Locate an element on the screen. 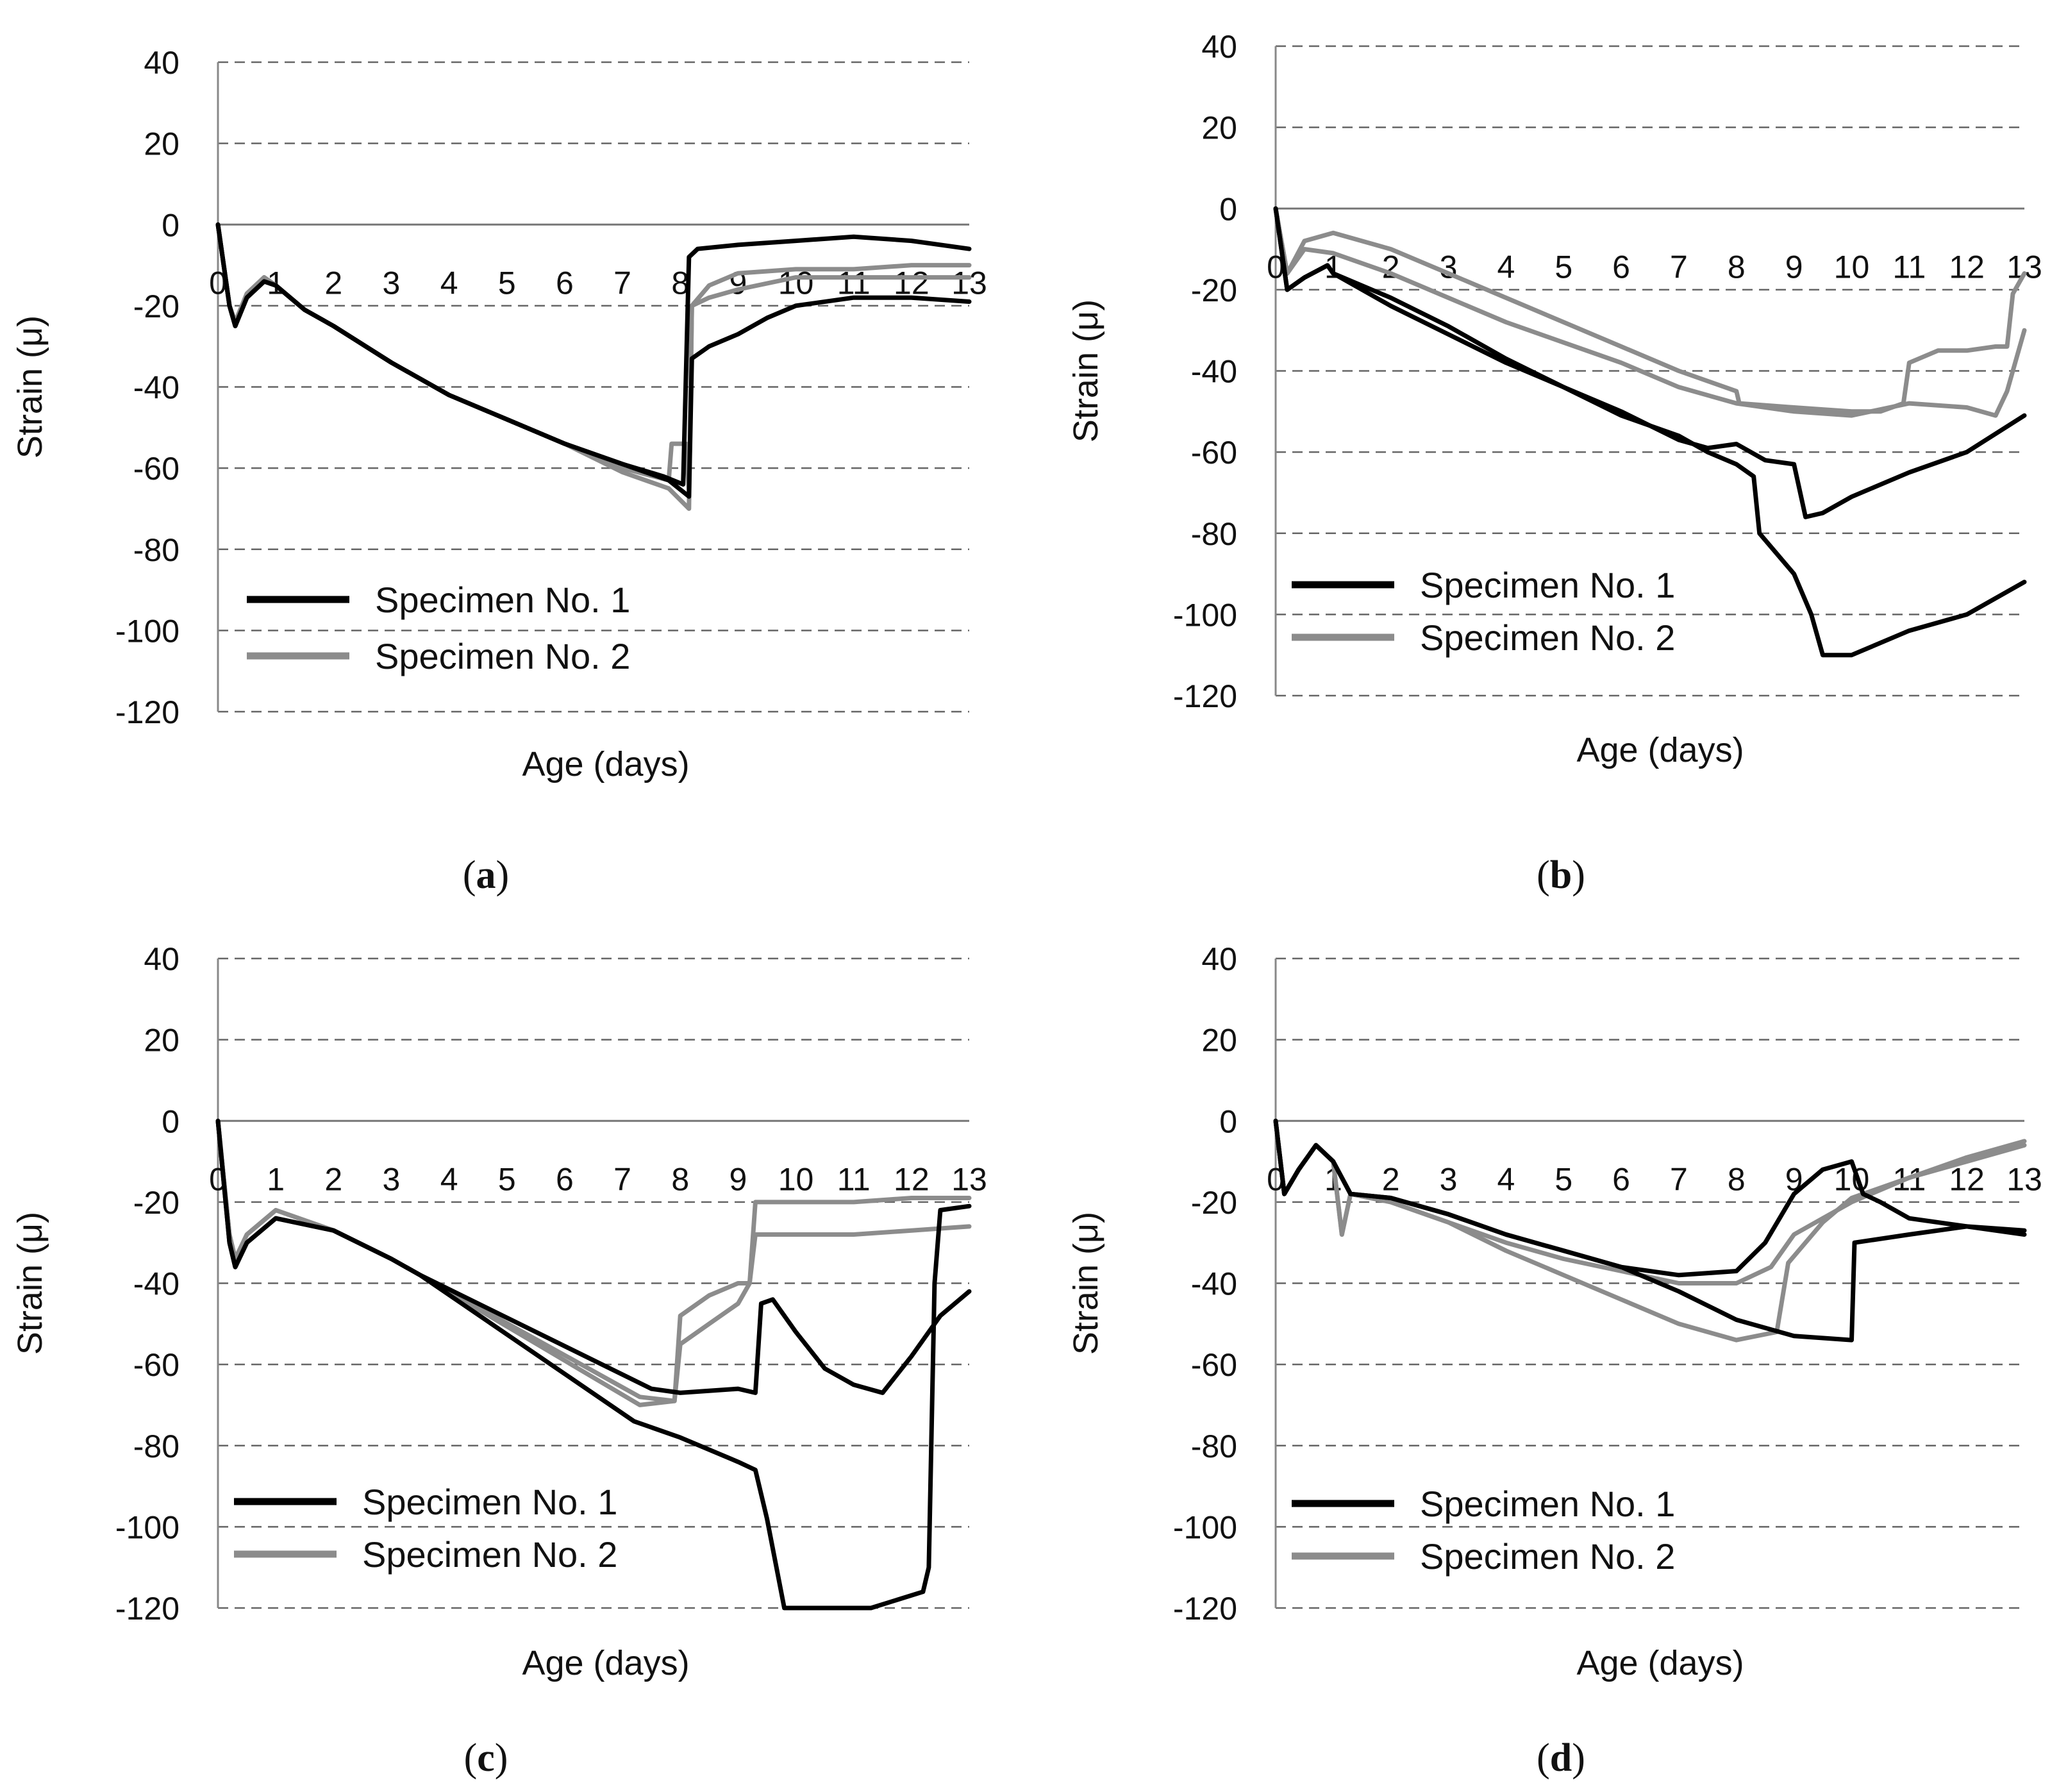 The height and width of the screenshot is (1792, 2059). panel-caption-letter: d is located at coordinates (1561, 1758).